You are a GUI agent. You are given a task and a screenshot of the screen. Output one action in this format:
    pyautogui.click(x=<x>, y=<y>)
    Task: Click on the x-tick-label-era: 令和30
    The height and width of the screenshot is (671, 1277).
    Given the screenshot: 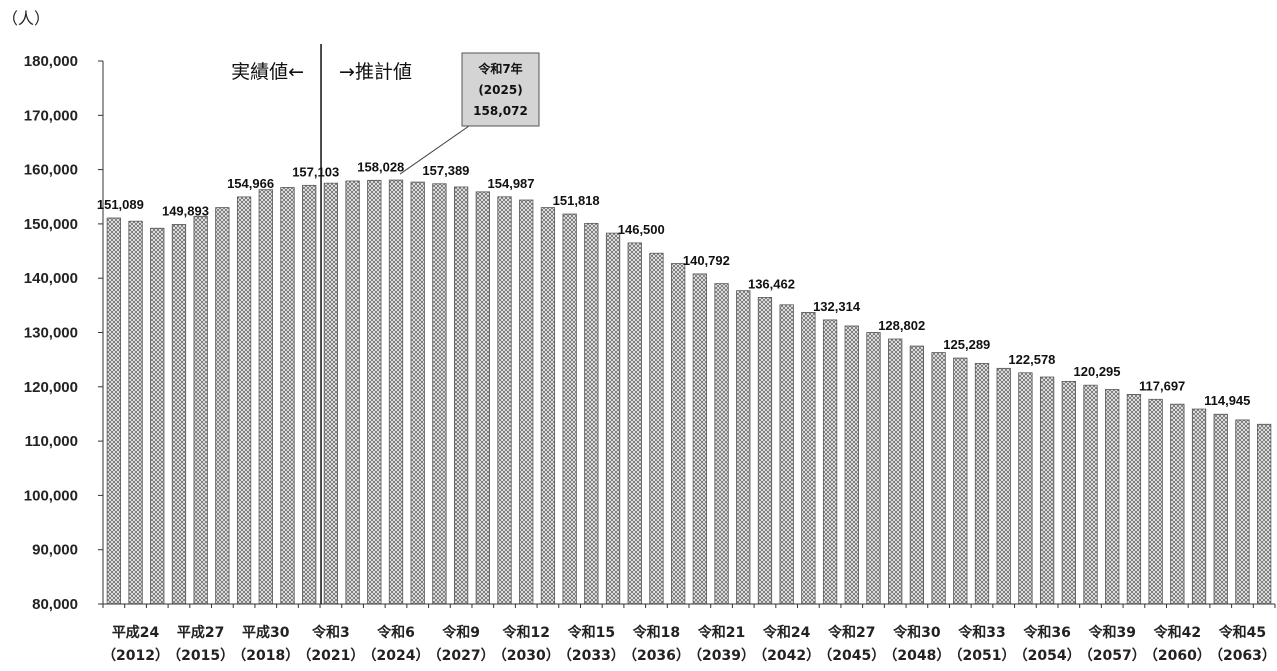 What is the action you would take?
    pyautogui.click(x=916, y=632)
    